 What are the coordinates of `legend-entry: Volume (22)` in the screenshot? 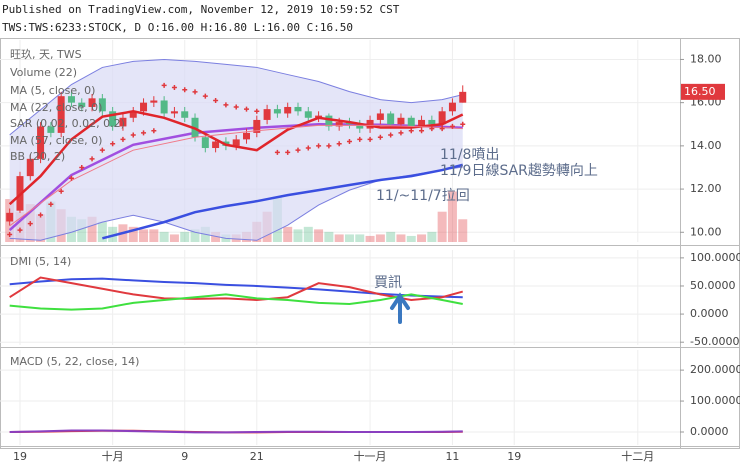 It's located at (43, 72).